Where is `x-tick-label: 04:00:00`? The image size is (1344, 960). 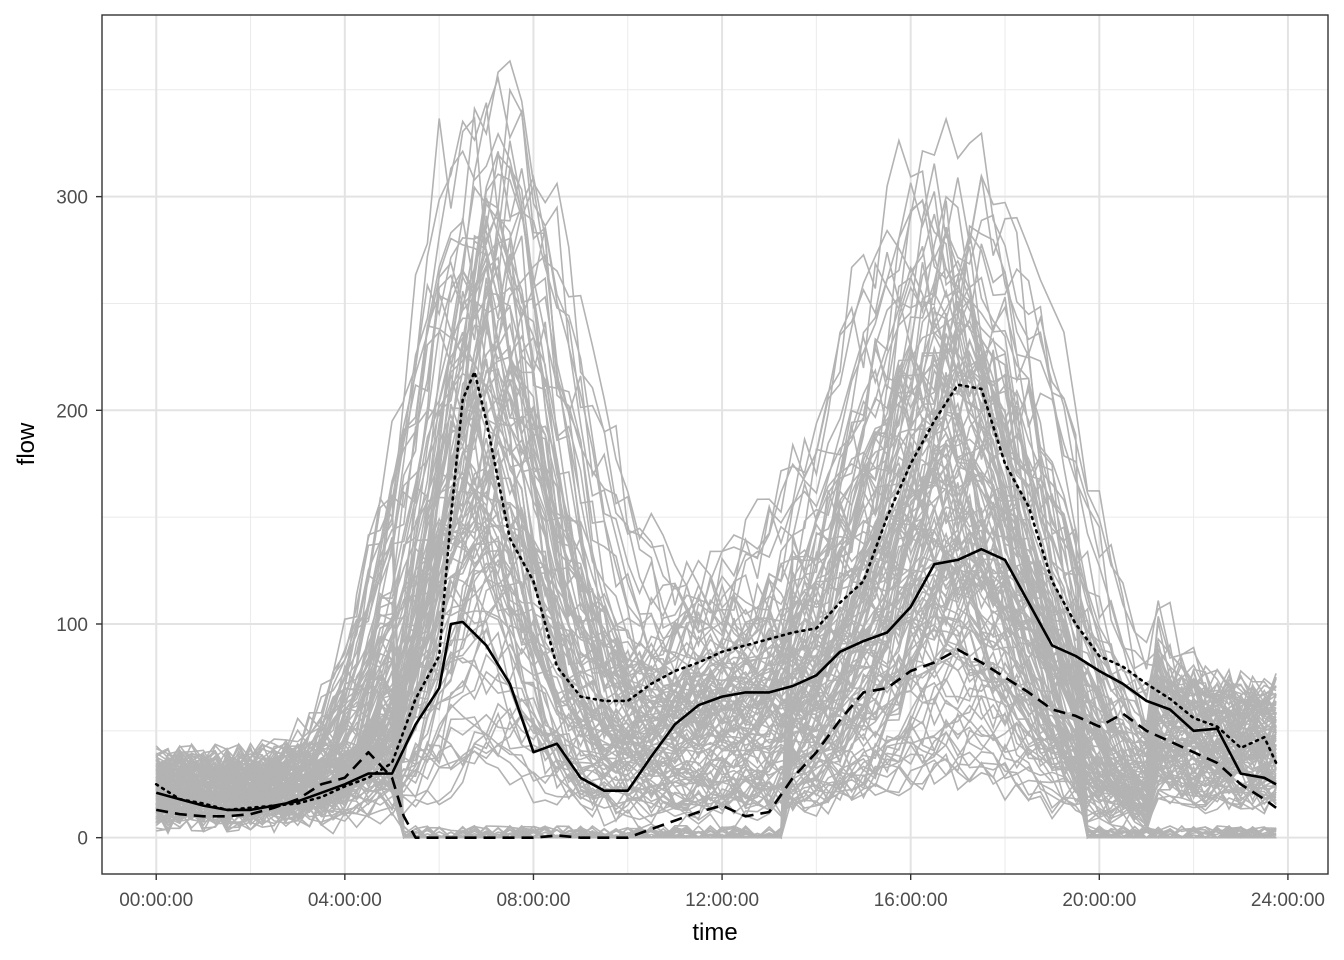 x-tick-label: 04:00:00 is located at coordinates (345, 900).